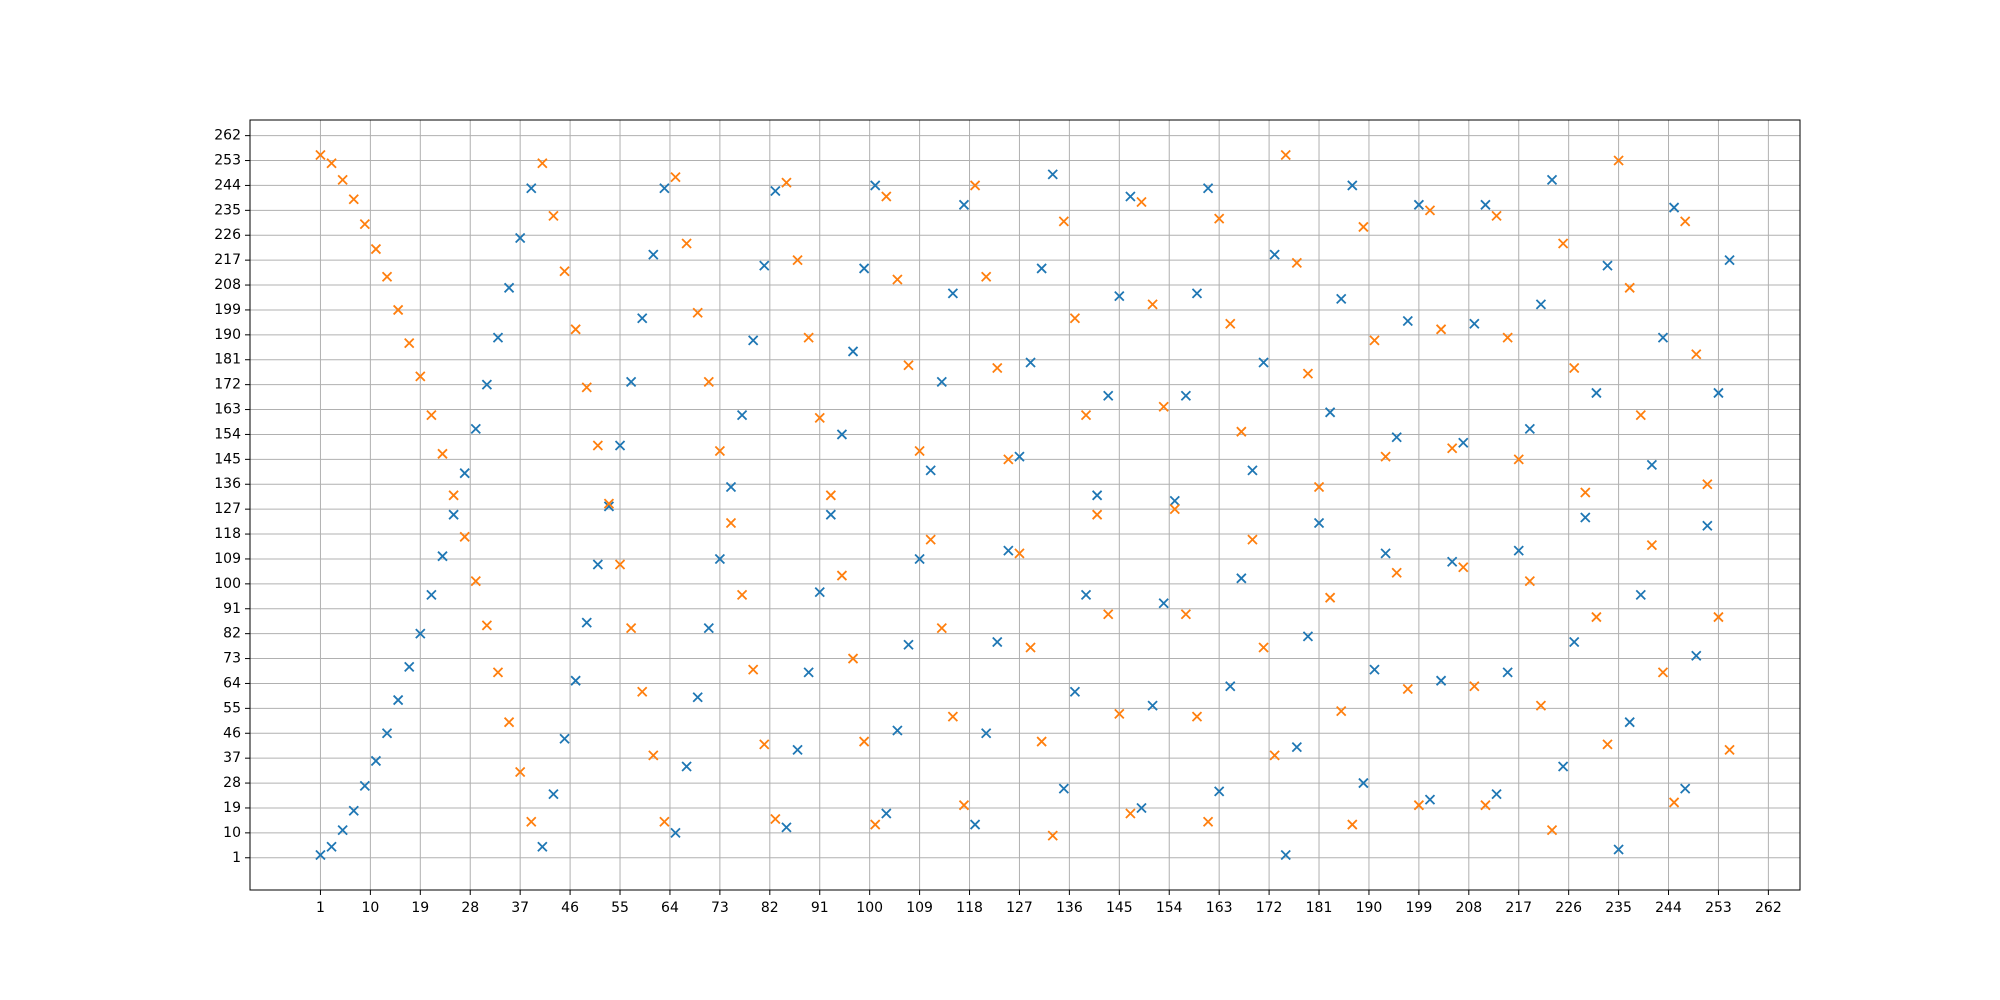 The height and width of the screenshot is (1000, 2000). Describe the element at coordinates (227, 210) in the screenshot. I see `y-tick-label: 235` at that location.